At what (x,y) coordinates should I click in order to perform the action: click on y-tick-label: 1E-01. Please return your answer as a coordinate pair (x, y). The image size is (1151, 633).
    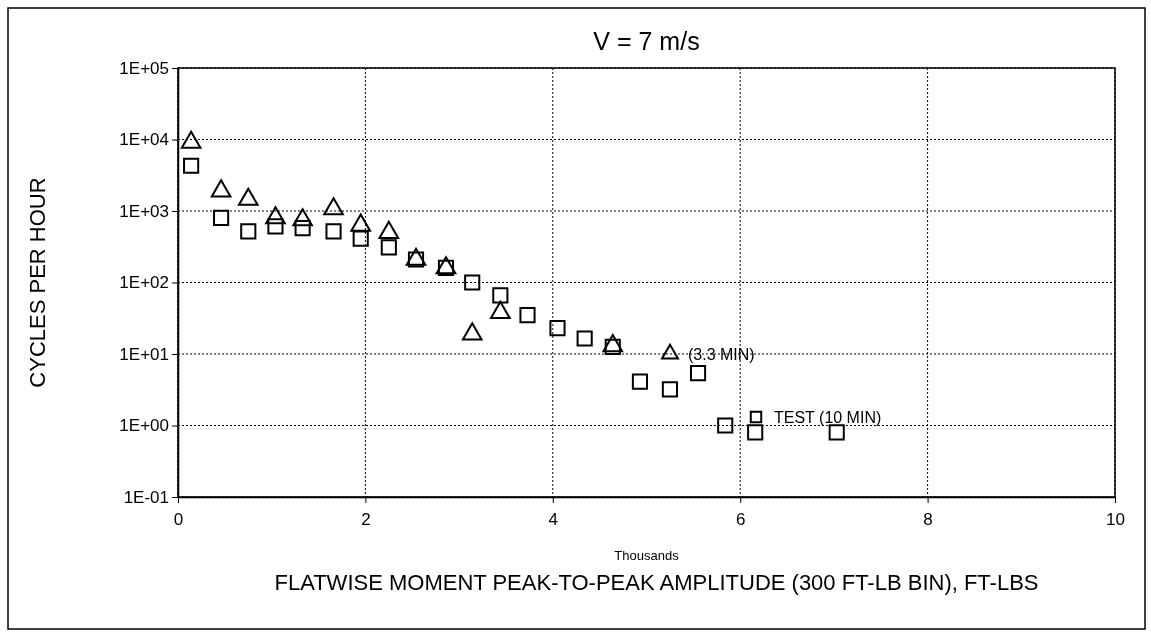
    Looking at the image, I should click on (146, 497).